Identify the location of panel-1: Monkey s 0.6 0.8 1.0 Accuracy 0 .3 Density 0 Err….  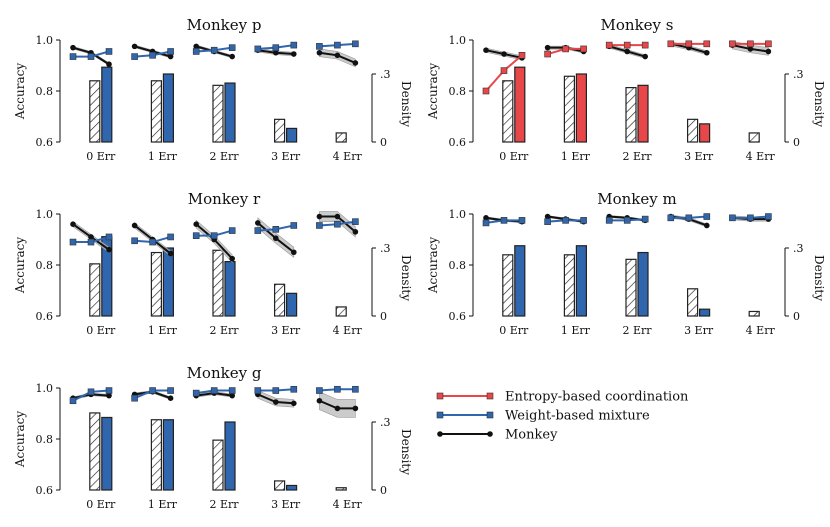
(626, 89).